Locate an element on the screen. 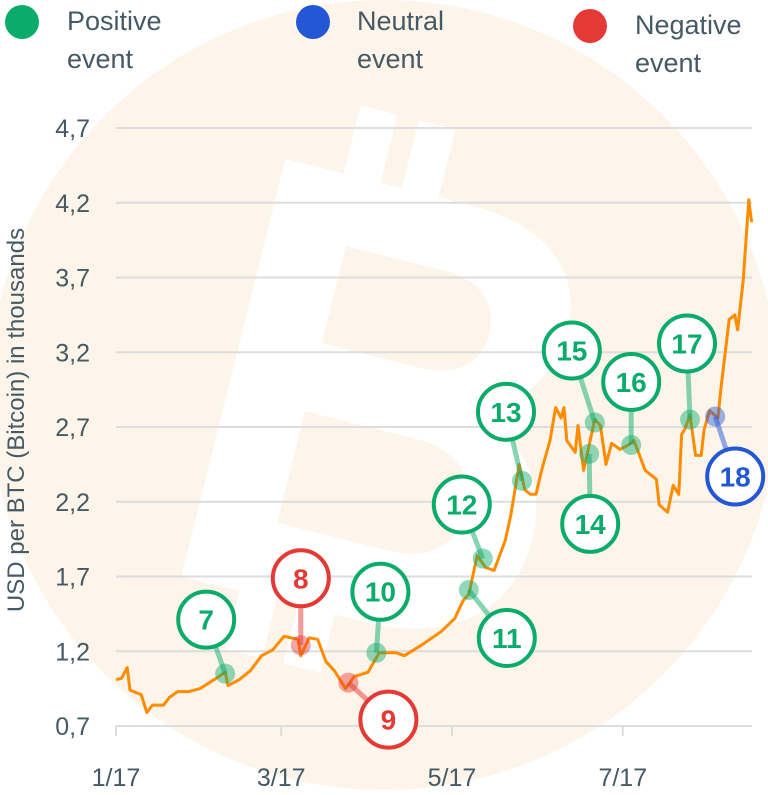 The width and height of the screenshot is (768, 795). legend-label: Positive is located at coordinates (114, 21).